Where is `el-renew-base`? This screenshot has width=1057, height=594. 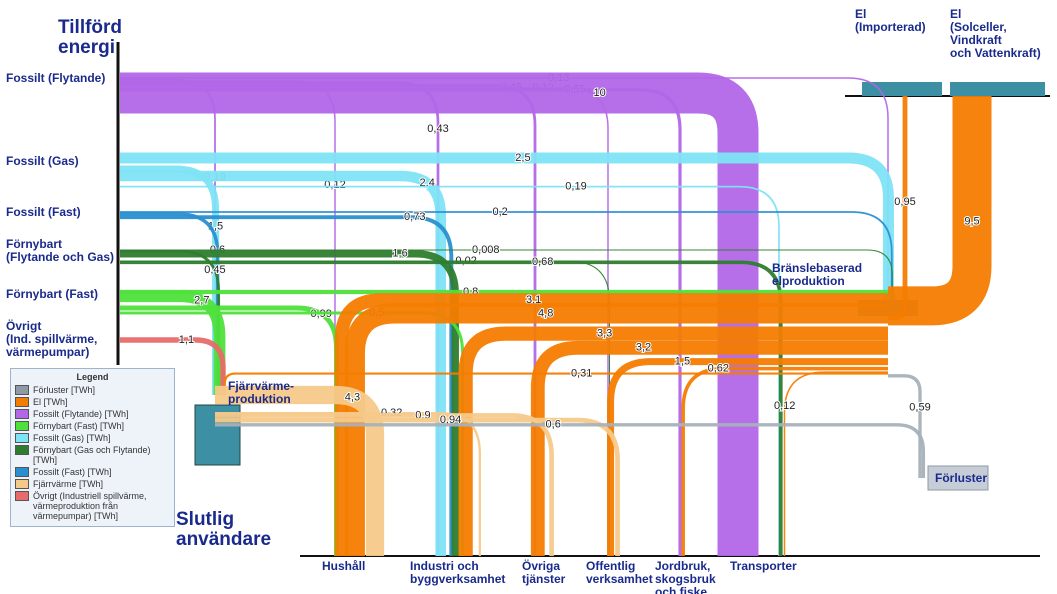 el-renew-base is located at coordinates (997, 89).